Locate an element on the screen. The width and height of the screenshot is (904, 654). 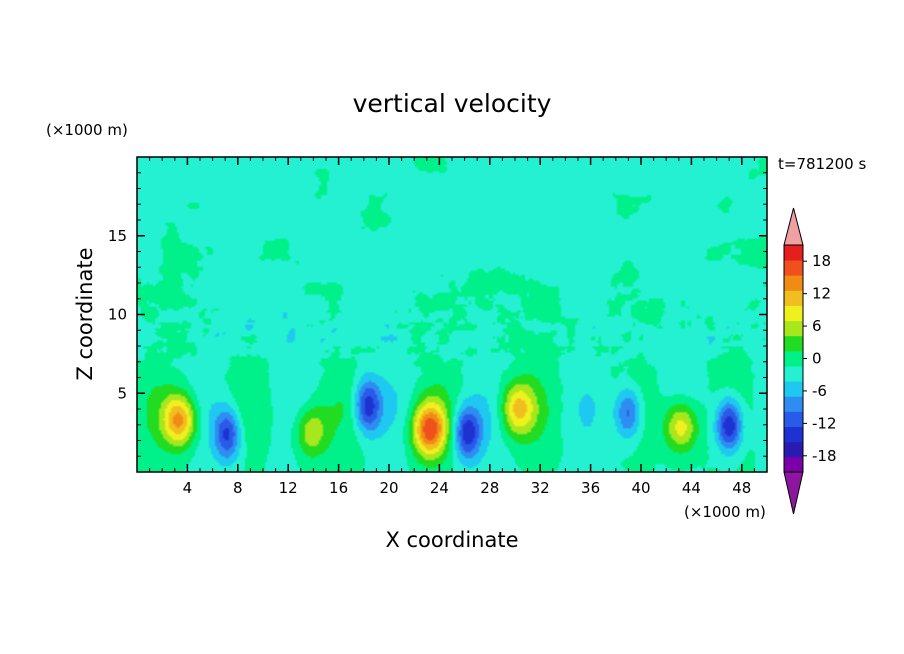
colorbar: 18 12 6 0 -6 -12 -18 is located at coordinates (810, 361).